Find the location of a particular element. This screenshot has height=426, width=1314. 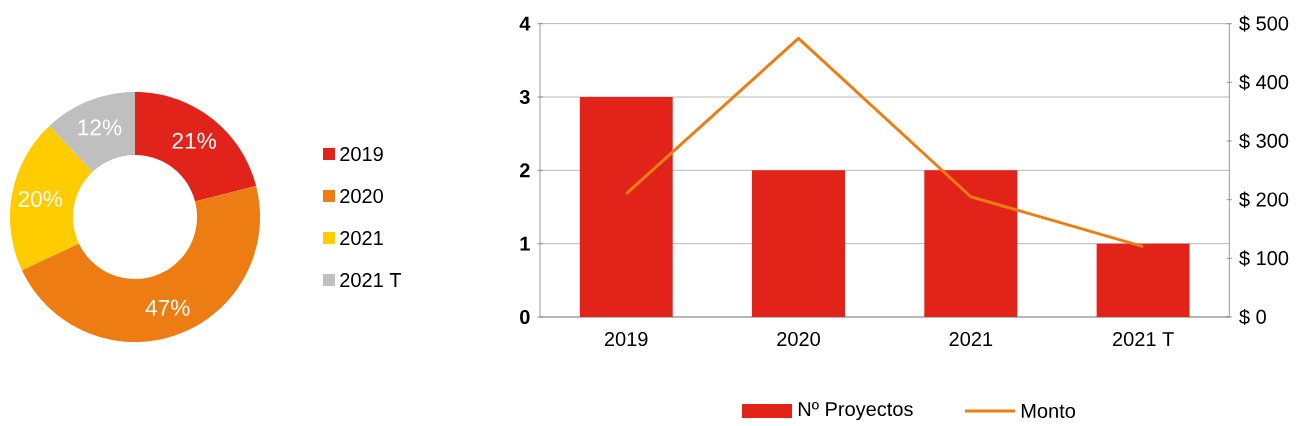

y2-tick-label: $ 200 is located at coordinates (1264, 199).